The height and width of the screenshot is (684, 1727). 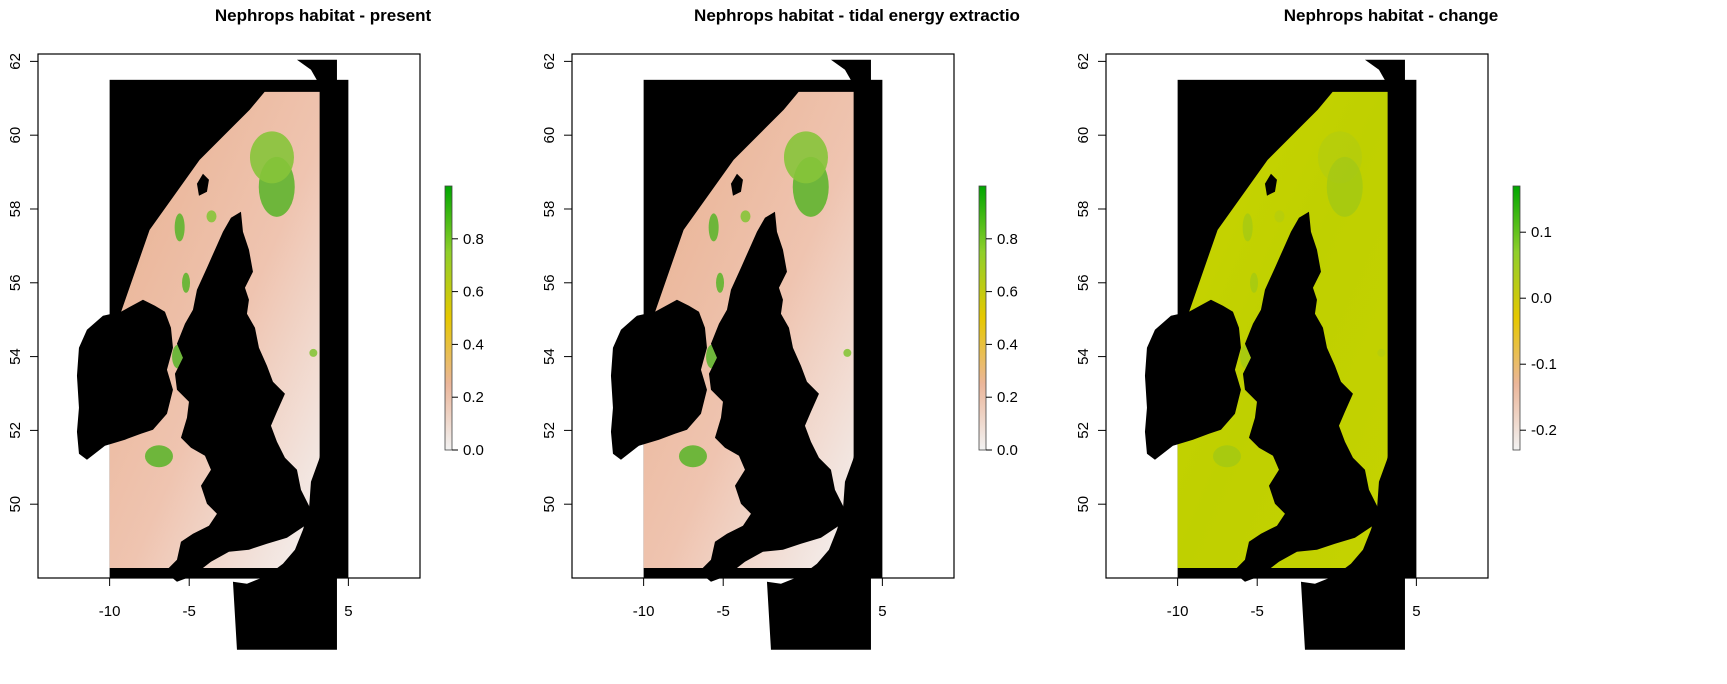 What do you see at coordinates (1391, 15) in the screenshot?
I see `panel-title: Nephrops habitat - change` at bounding box center [1391, 15].